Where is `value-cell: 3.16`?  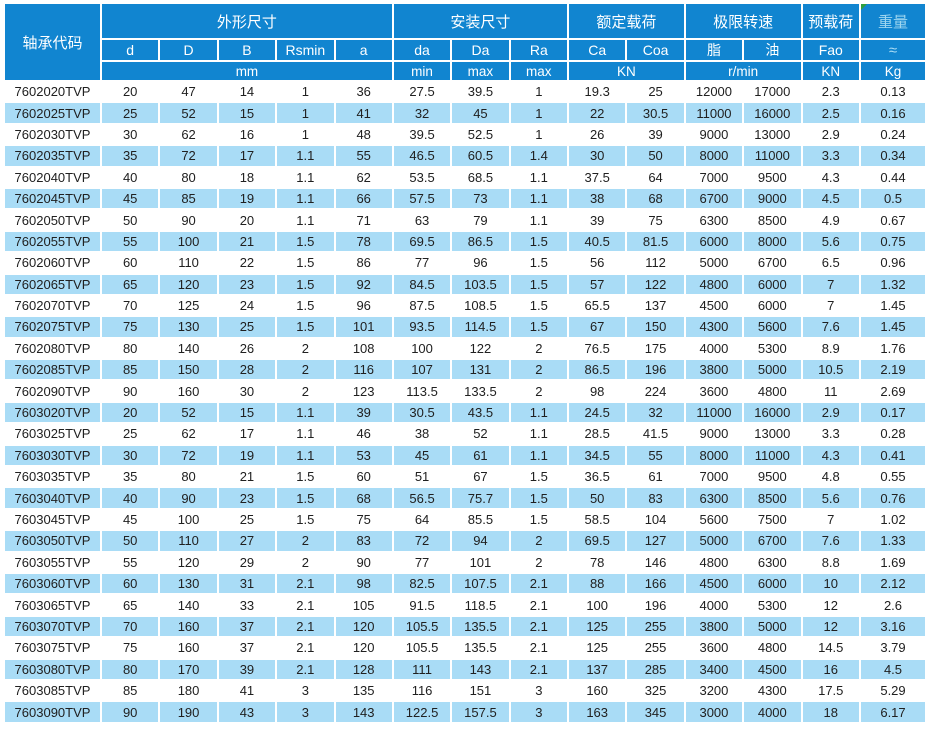
value-cell: 3.16 is located at coordinates (893, 626).